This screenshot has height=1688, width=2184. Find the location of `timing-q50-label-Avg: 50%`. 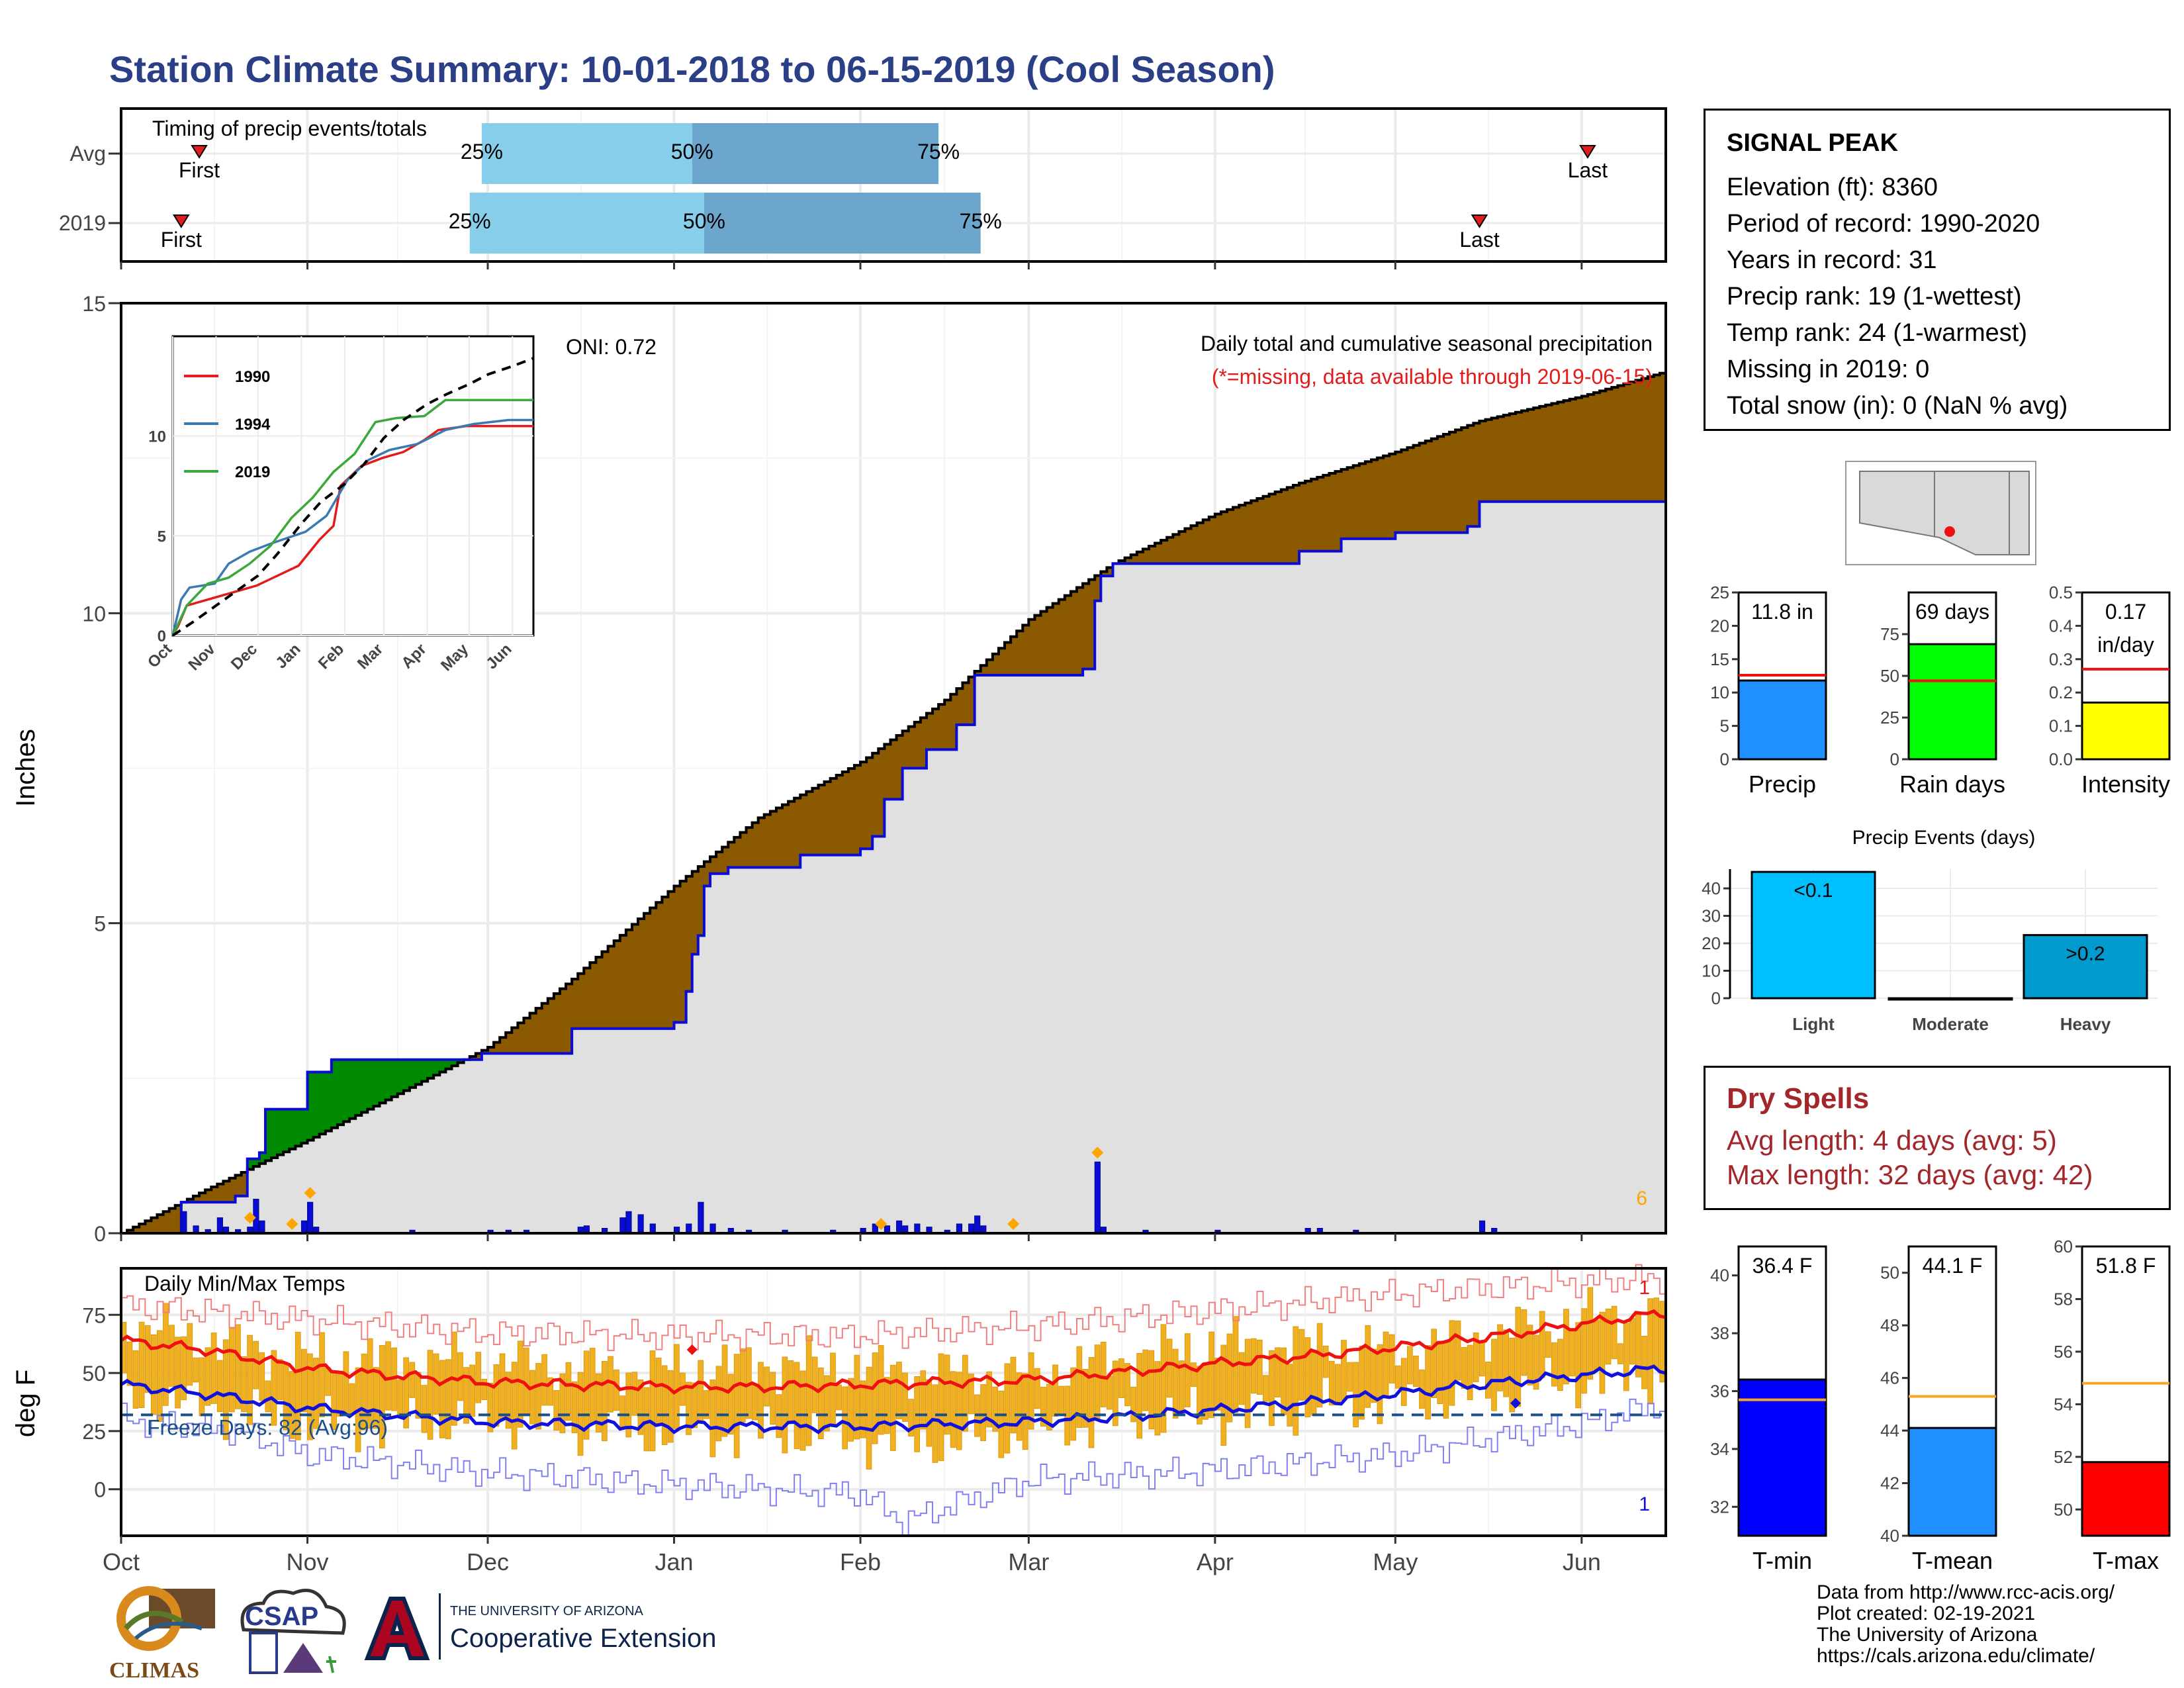

timing-q50-label-Avg: 50% is located at coordinates (692, 152).